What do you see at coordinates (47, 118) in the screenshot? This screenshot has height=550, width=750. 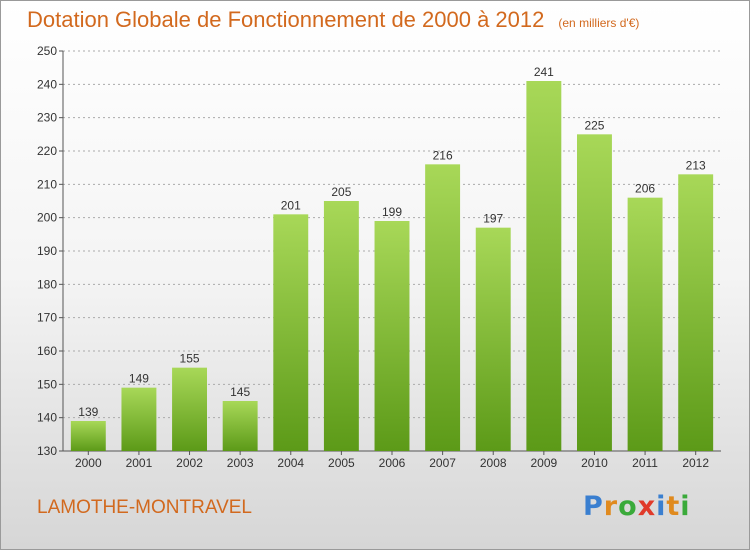 I see `y-tick-label: 230` at bounding box center [47, 118].